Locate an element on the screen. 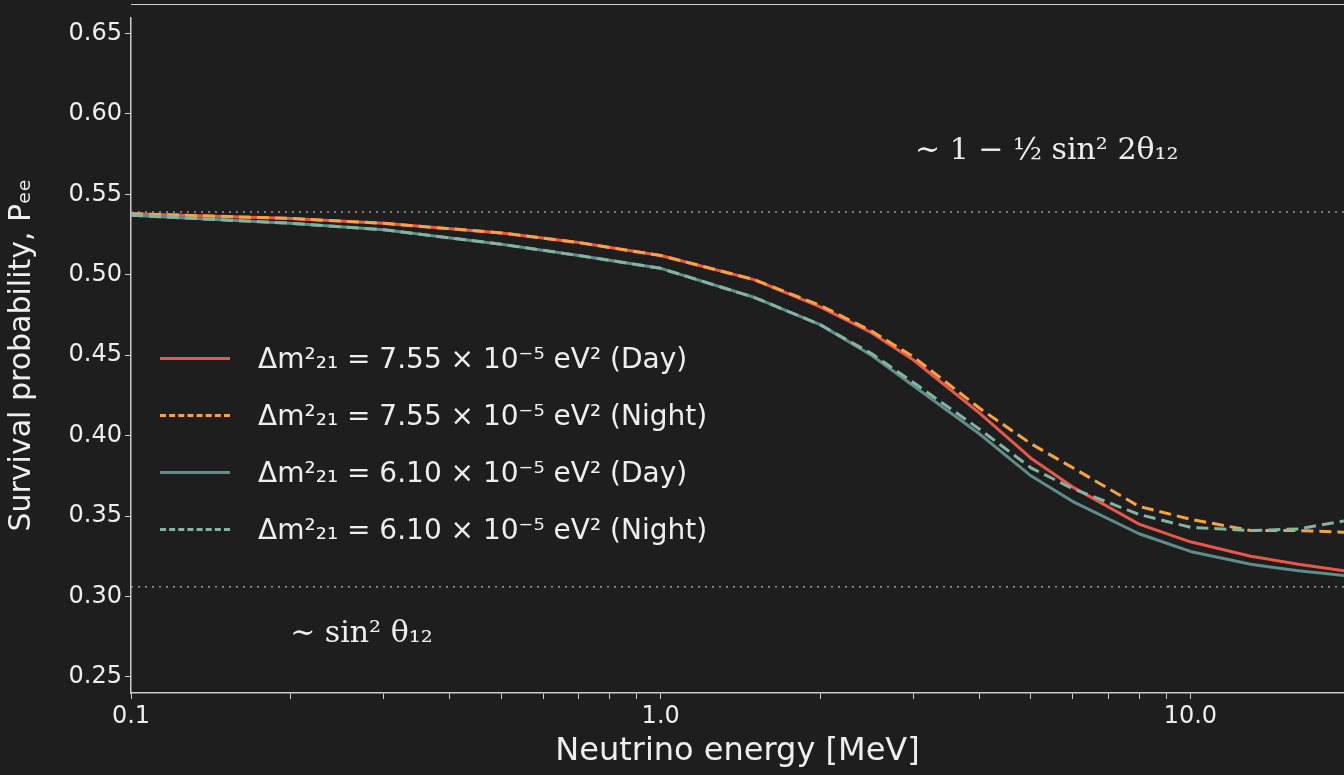 The image size is (1344, 775). y-axis-title: Survival probability, Pₑₑ is located at coordinates (19, 355).